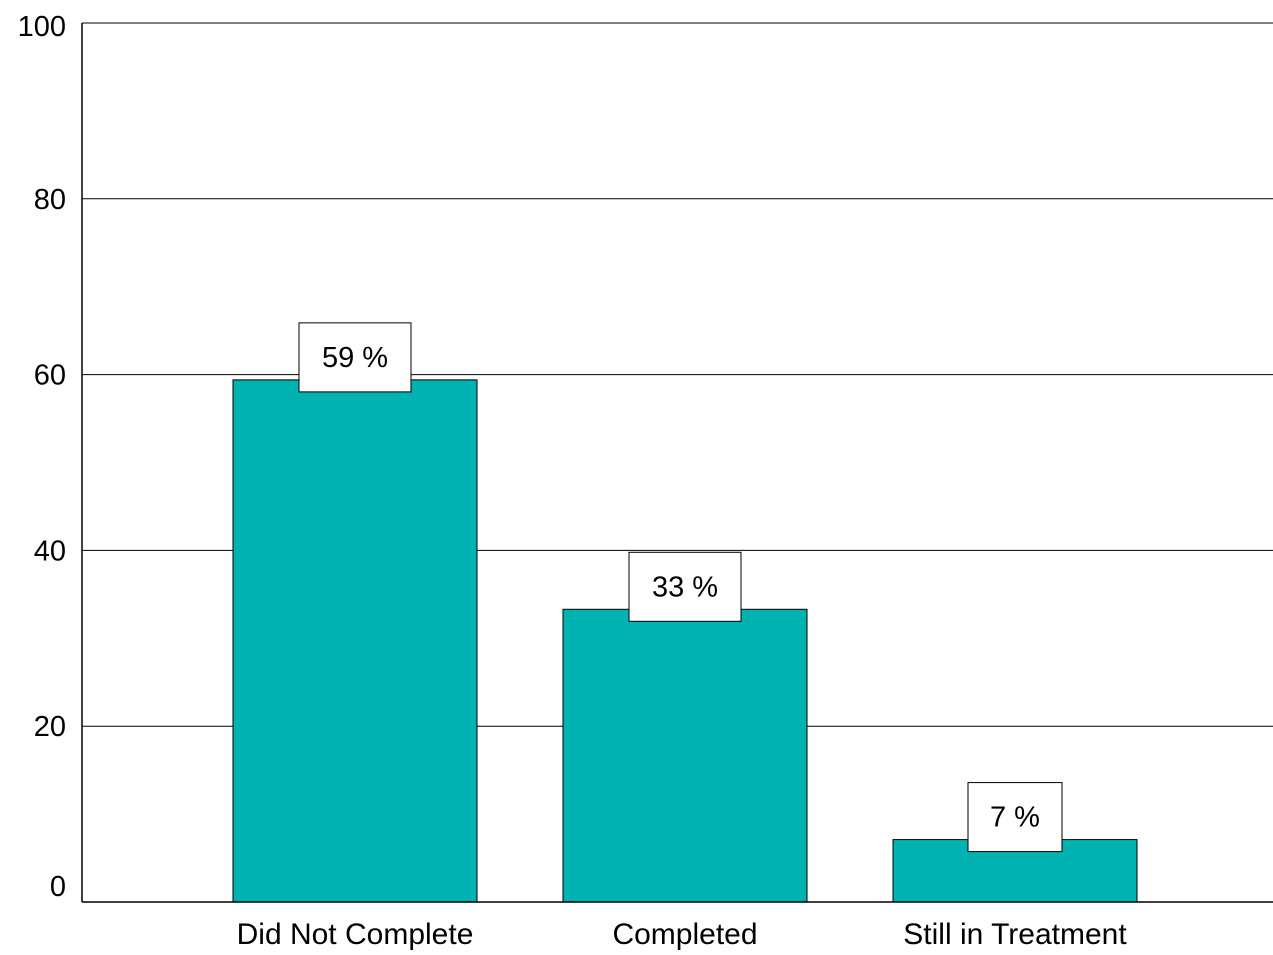  I want to click on data-label: 7 %, so click(1015, 818).